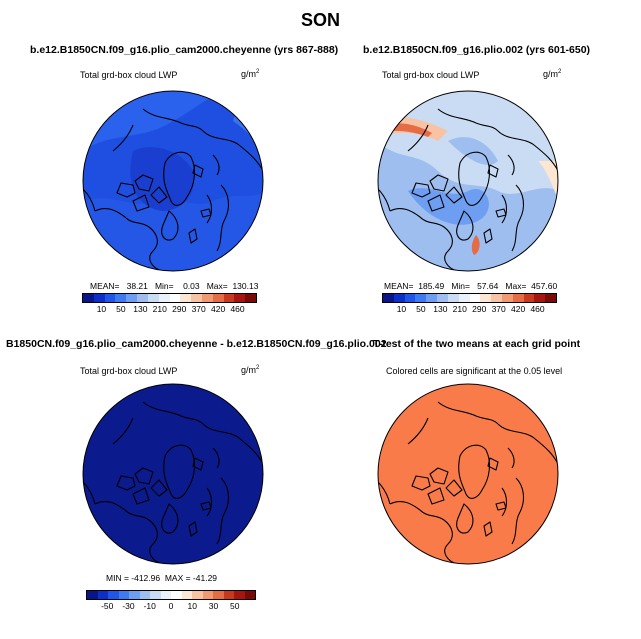  What do you see at coordinates (129, 75) in the screenshot?
I see `panel1-subtitle: Total grd-box cloud LWP` at bounding box center [129, 75].